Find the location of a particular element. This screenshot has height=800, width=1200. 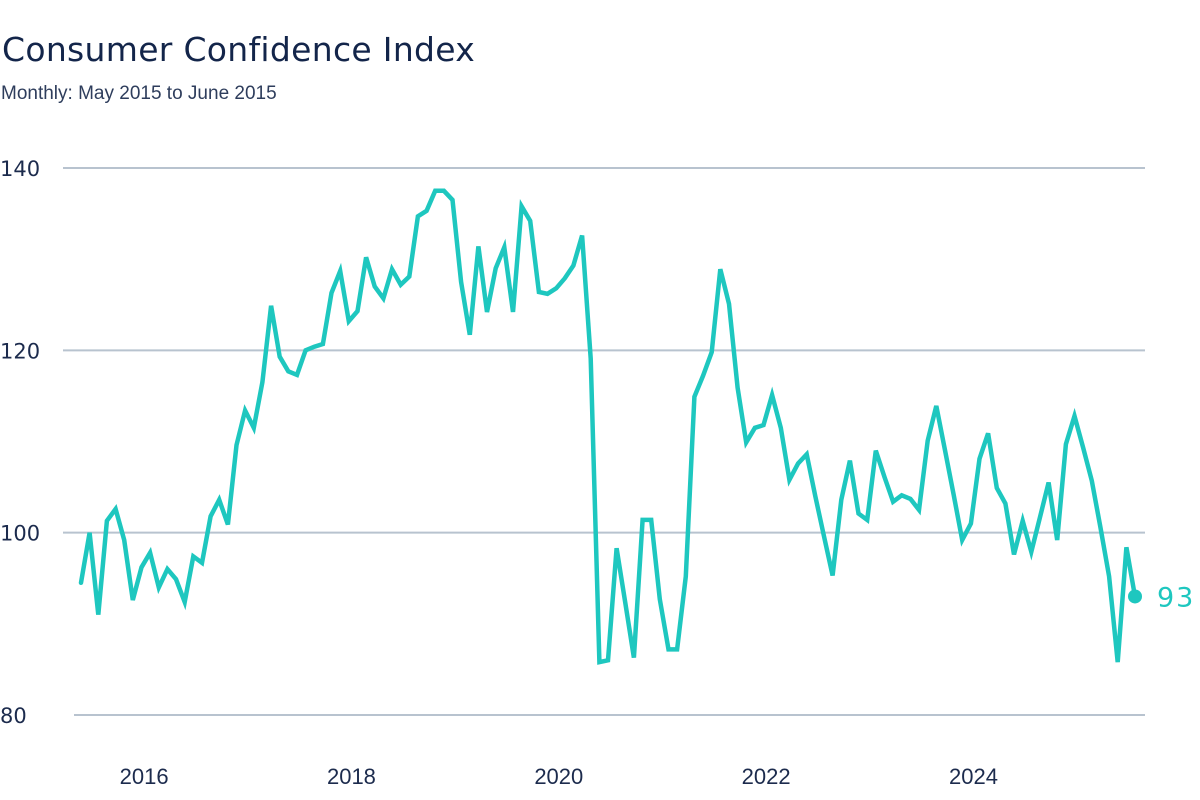

chart-title: Consumer Confidence Index is located at coordinates (239, 49).